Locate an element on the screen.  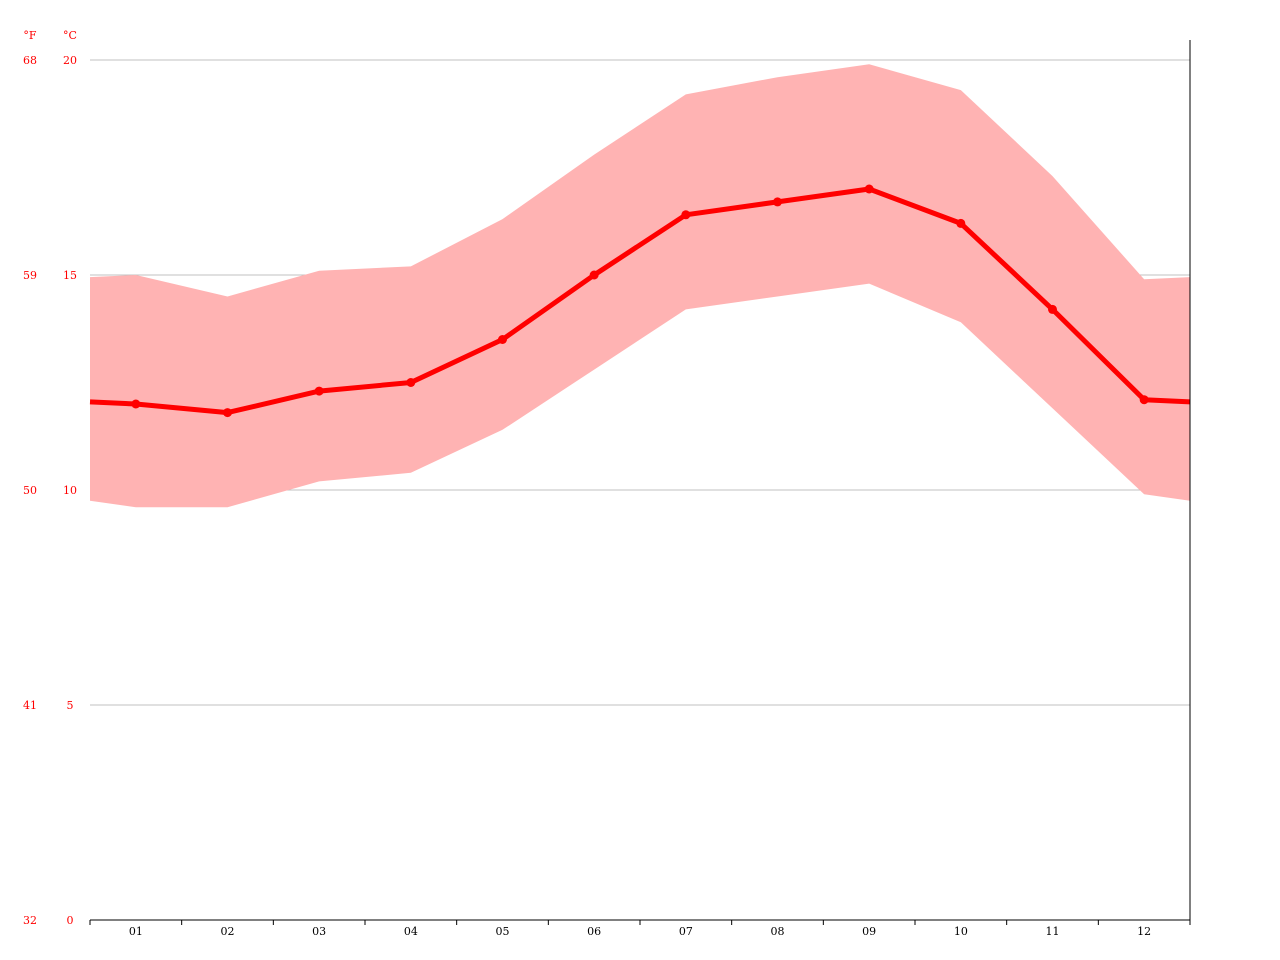
celsius-tick-label: 10 is located at coordinates (70, 490).